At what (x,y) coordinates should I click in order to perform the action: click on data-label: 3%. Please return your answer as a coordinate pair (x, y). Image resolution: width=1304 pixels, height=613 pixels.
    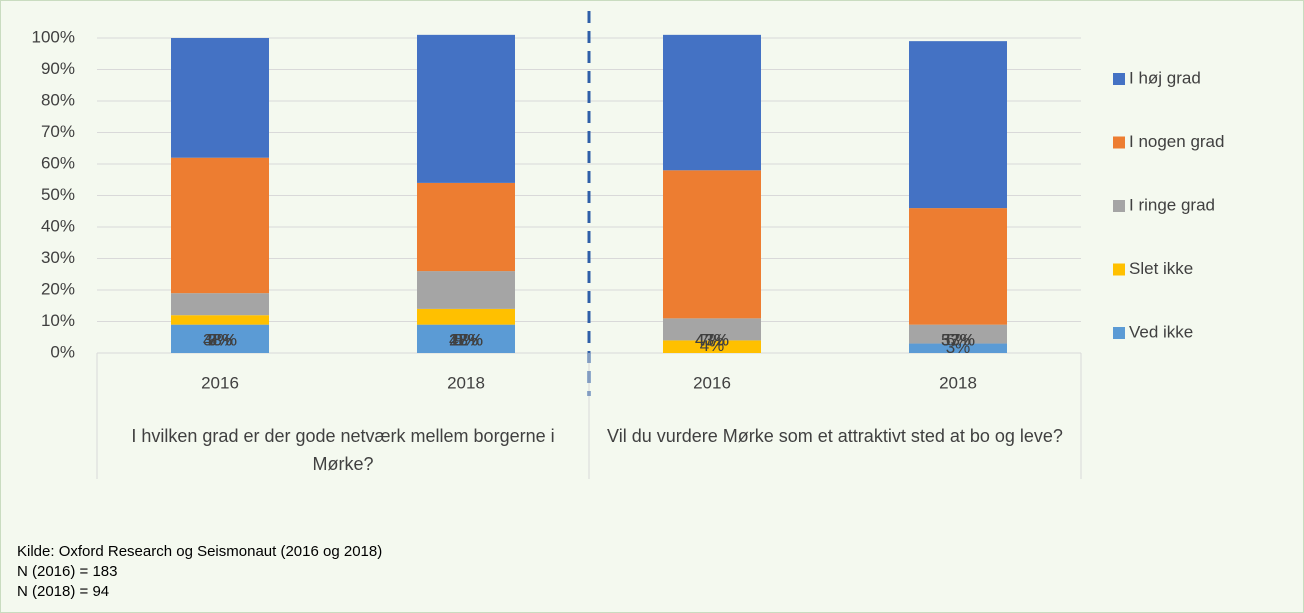
    Looking at the image, I should click on (220, 339).